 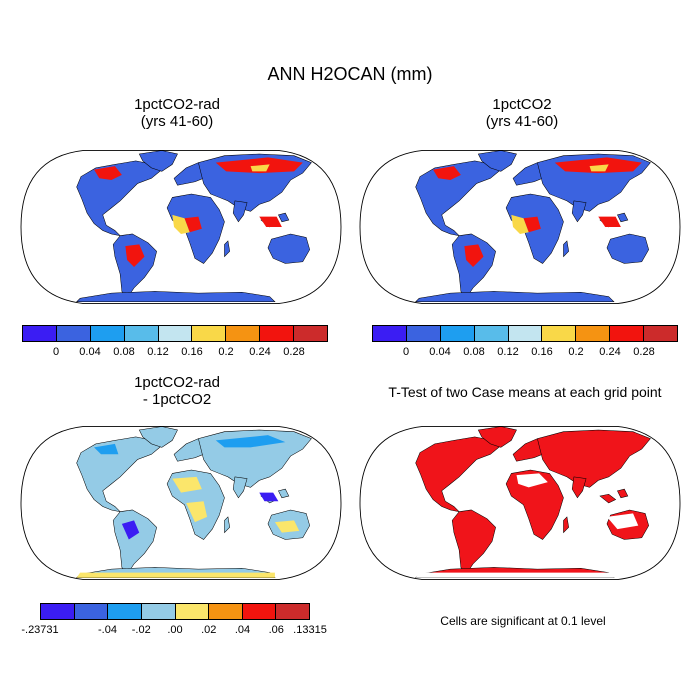 I want to click on panel3-title: 1pctCO2-rad - 1pctCO2, so click(x=177, y=391).